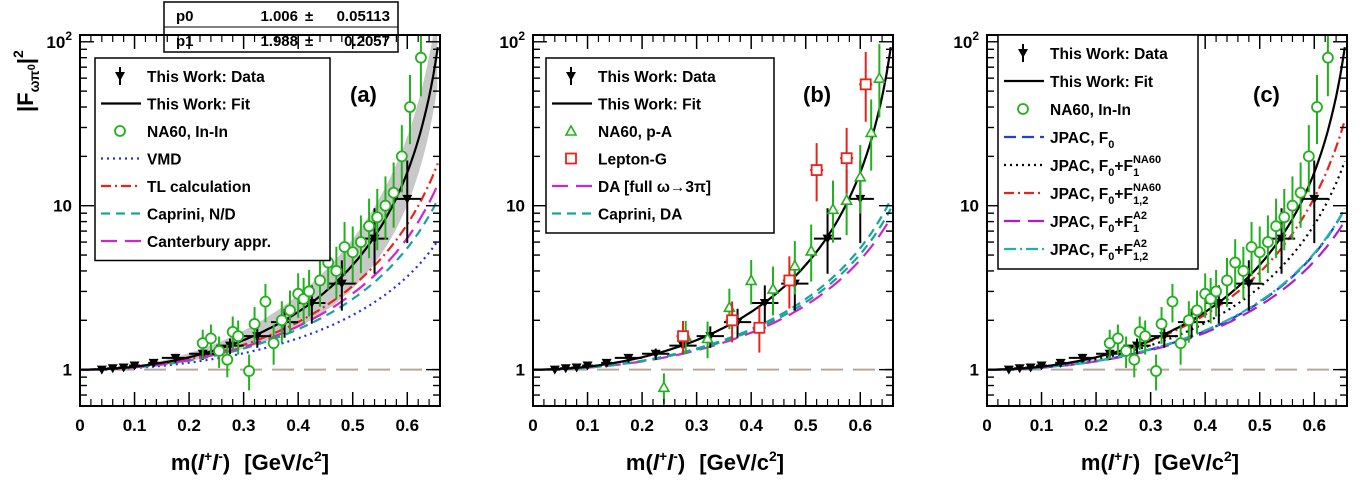 The width and height of the screenshot is (1367, 485). I want to click on x-tick-label: 0.4, so click(298, 425).